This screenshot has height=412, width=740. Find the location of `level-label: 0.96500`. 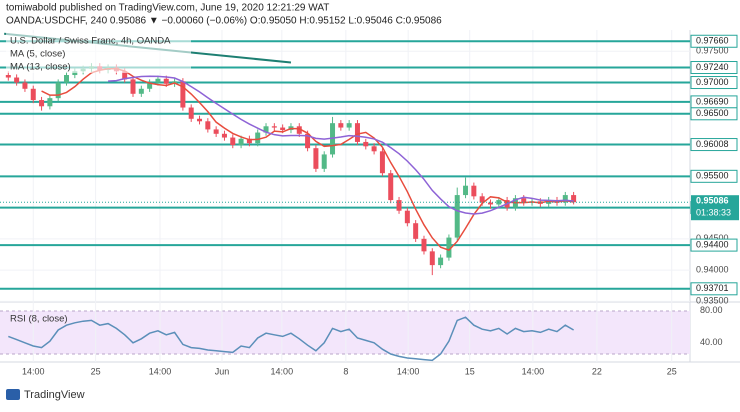

level-label: 0.96500 is located at coordinates (712, 113).